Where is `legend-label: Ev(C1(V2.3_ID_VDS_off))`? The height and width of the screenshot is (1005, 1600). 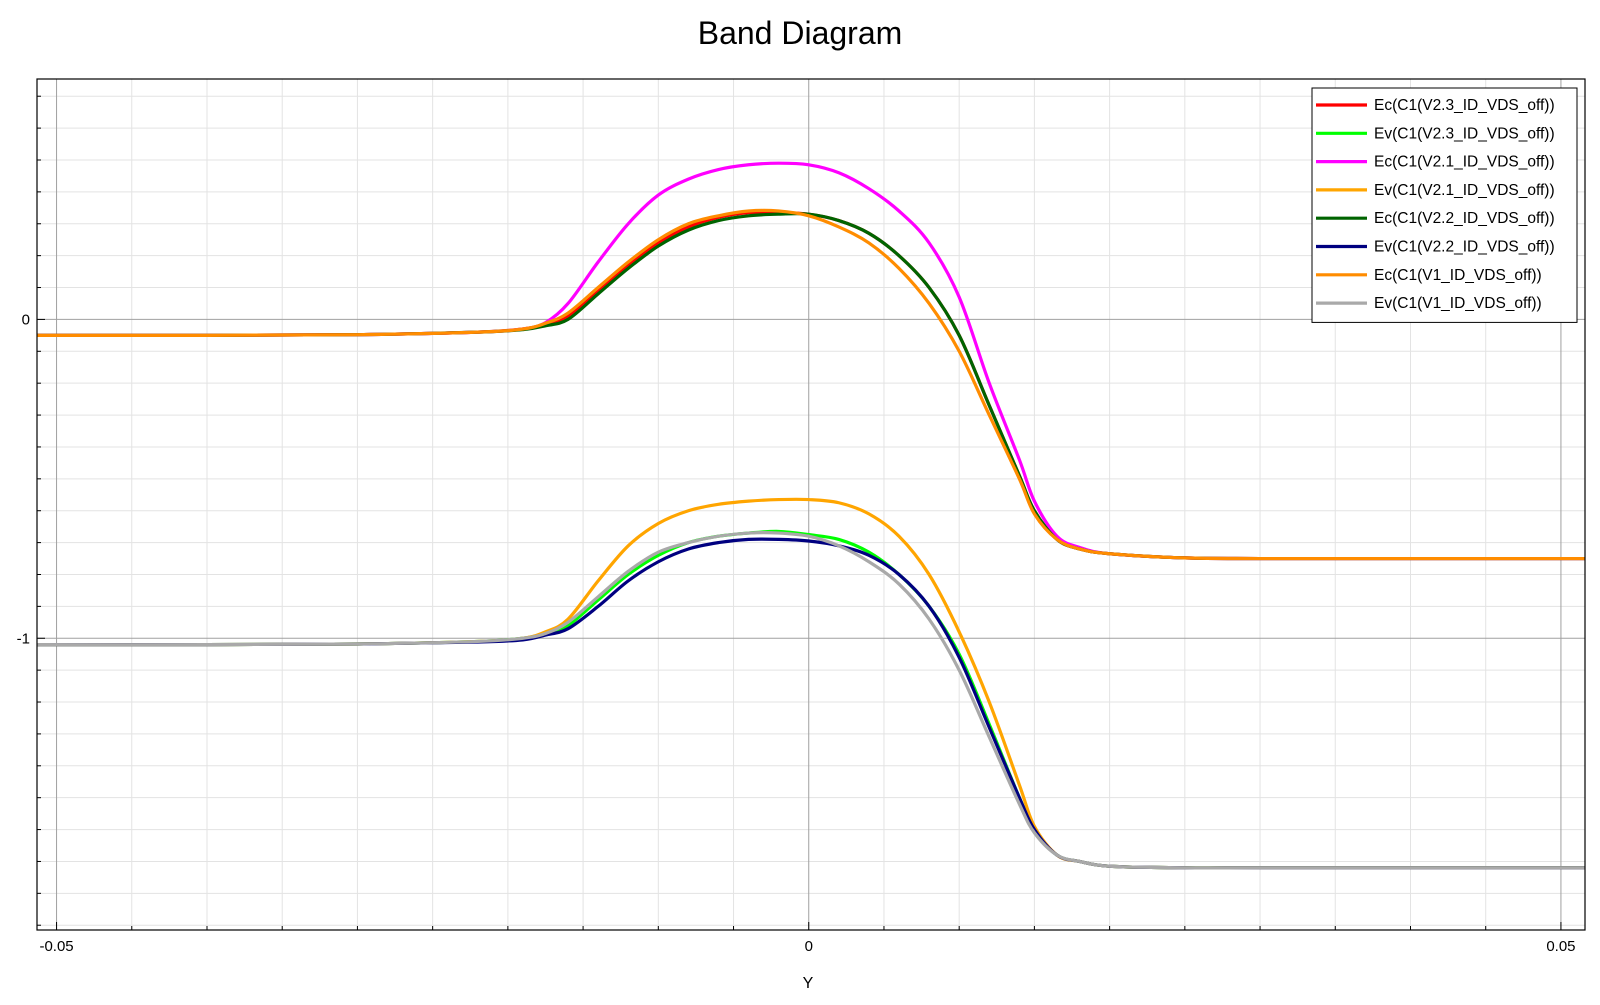
legend-label: Ev(C1(V2.3_ID_VDS_off)) is located at coordinates (1464, 133).